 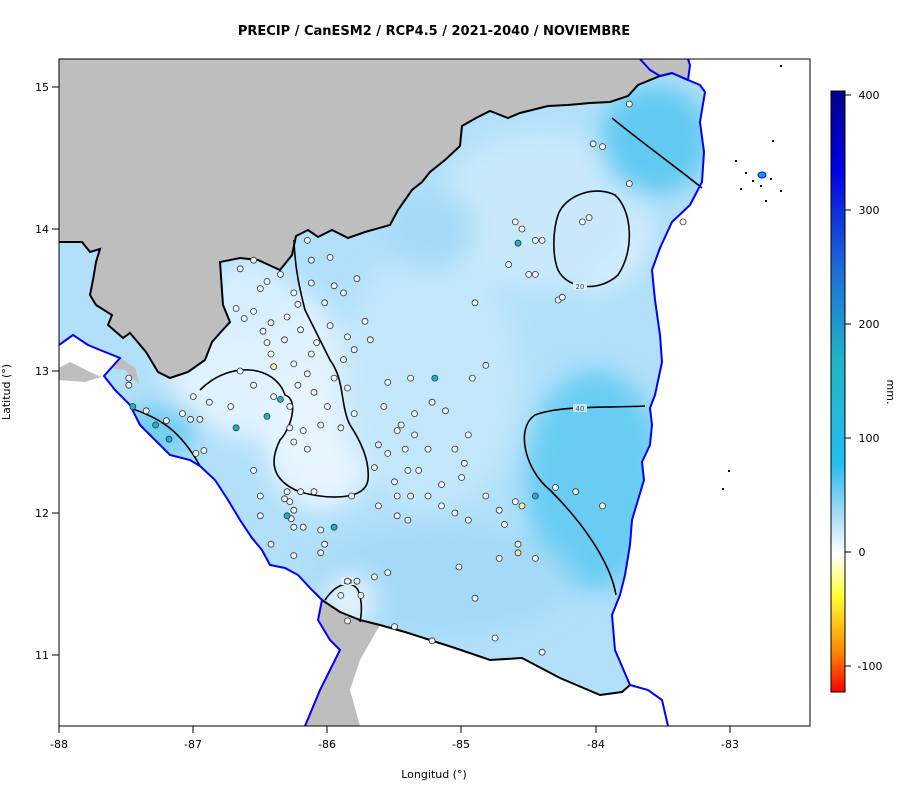 What do you see at coordinates (59, 744) in the screenshot?
I see `x-tick-label: -88` at bounding box center [59, 744].